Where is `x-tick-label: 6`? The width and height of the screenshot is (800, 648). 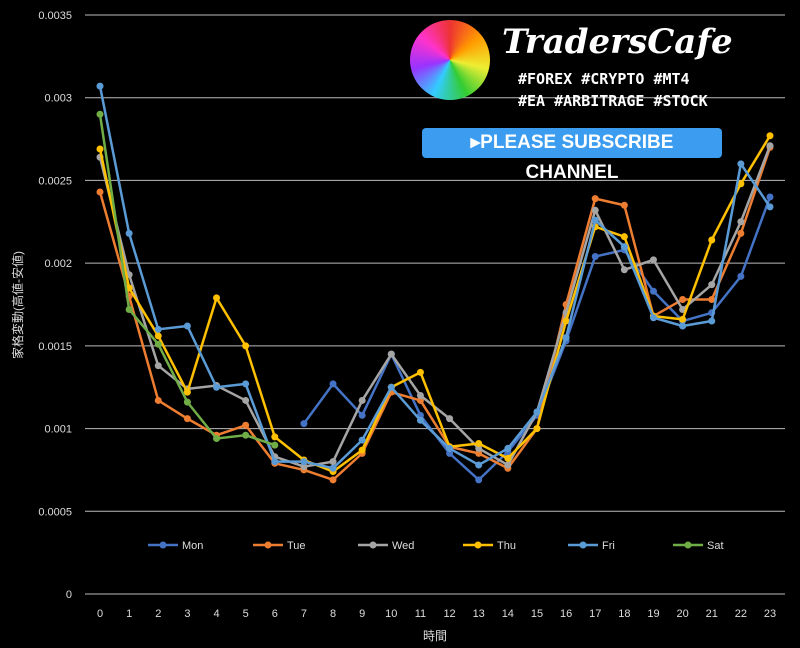
x-tick-label: 6 is located at coordinates (275, 614).